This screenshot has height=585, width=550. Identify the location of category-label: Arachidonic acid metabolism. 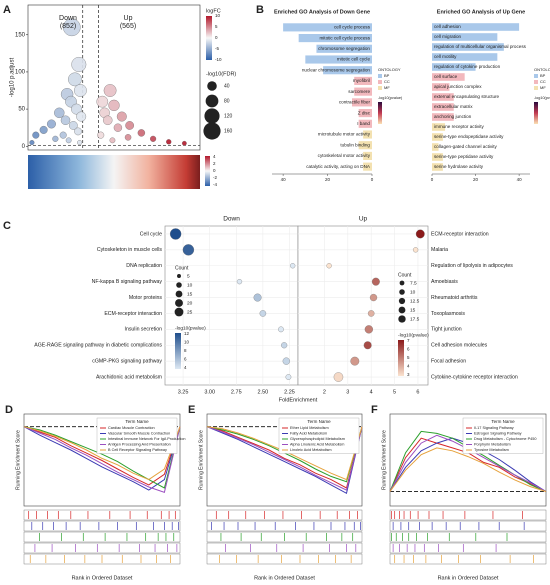
(129, 377).